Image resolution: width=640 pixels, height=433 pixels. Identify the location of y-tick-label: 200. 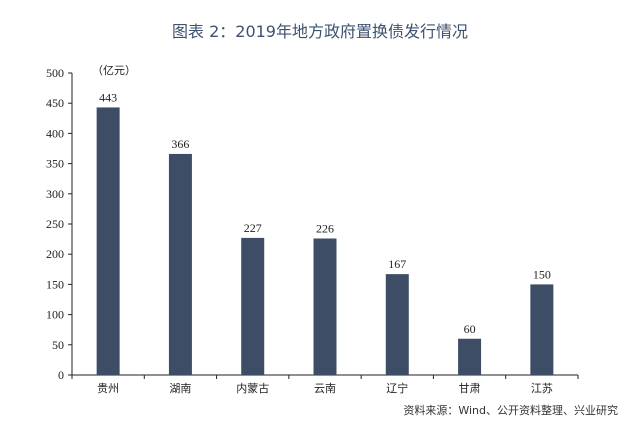
(55, 254).